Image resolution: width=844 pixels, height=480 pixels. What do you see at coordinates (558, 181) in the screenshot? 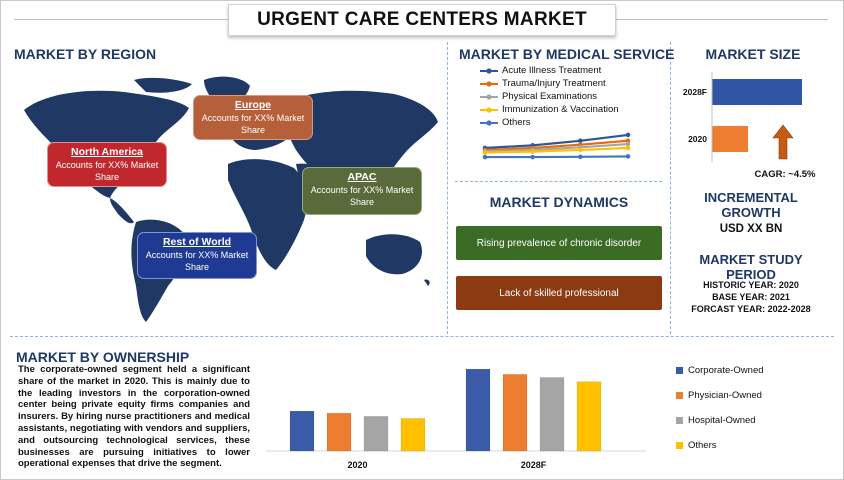
I see `divider-service-dynamics` at bounding box center [558, 181].